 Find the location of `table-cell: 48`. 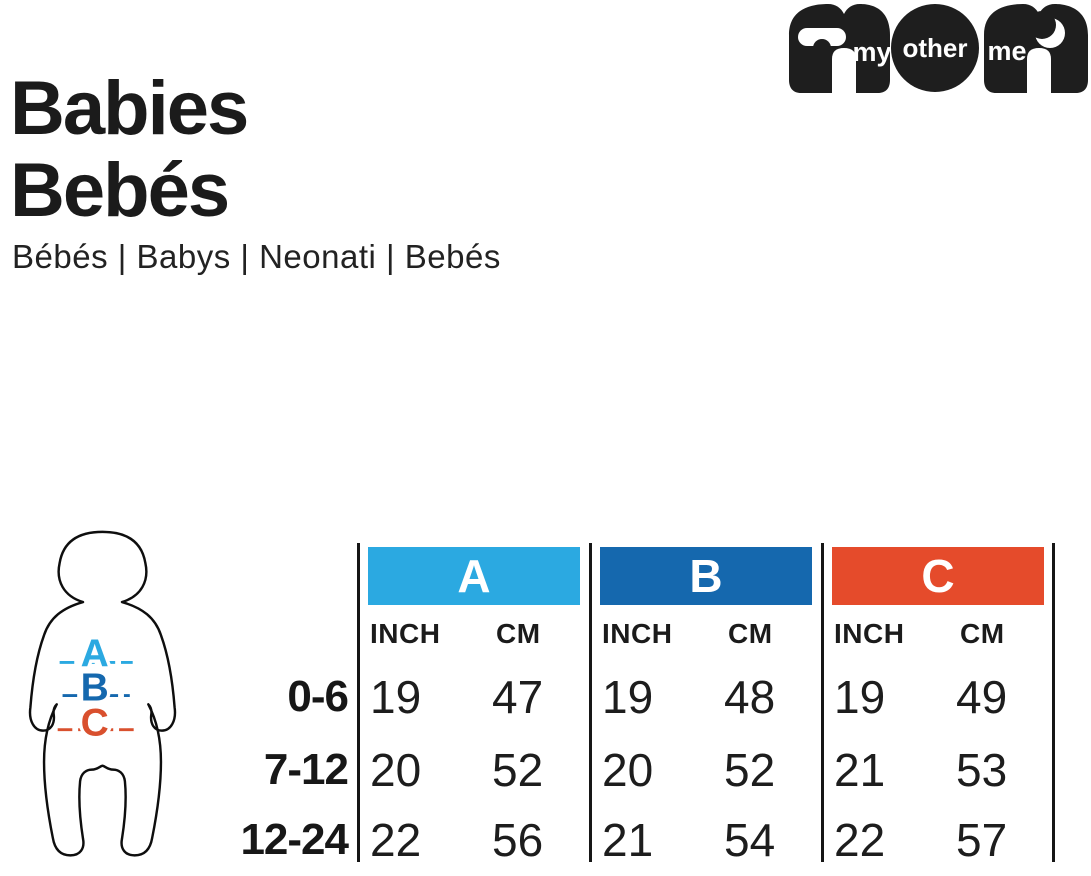

table-cell: 48 is located at coordinates (750, 697).